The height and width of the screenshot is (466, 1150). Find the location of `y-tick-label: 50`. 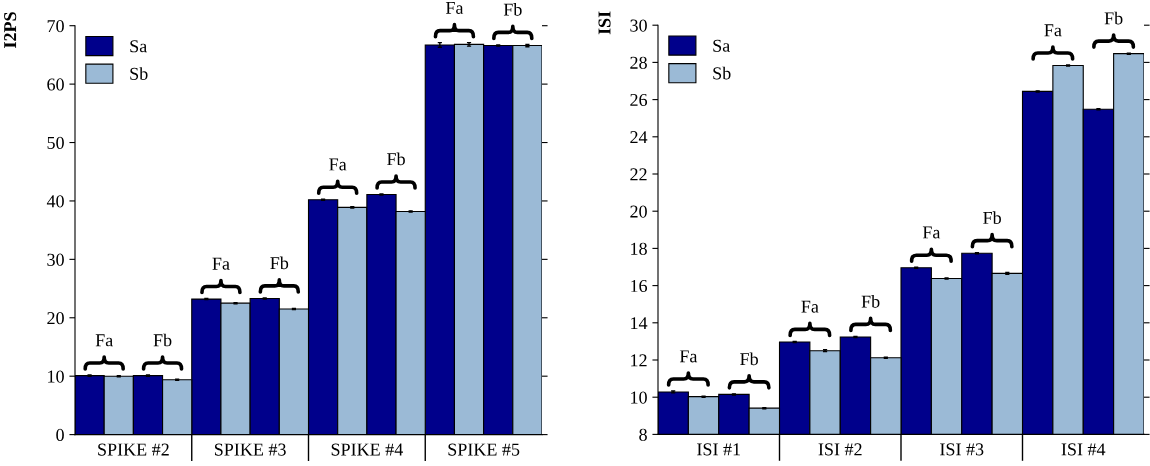

y-tick-label: 50 is located at coordinates (55, 142).